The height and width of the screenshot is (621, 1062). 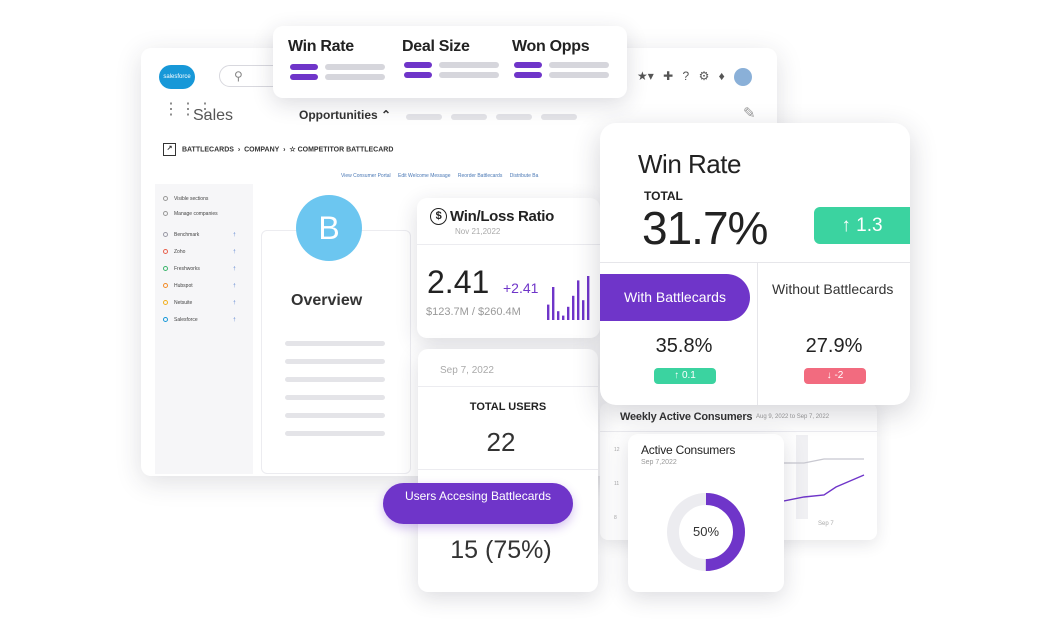 I want to click on weekly-line-chart, so click(x=824, y=480).